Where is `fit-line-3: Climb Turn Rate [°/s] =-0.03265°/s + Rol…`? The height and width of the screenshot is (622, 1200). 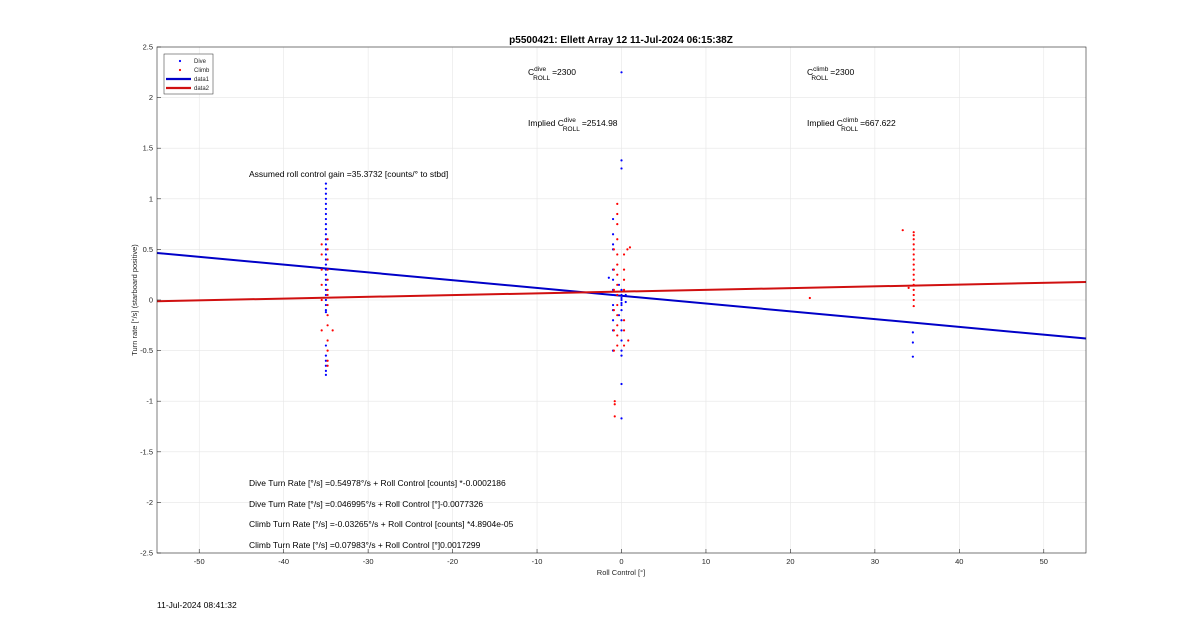 fit-line-3: Climb Turn Rate [°/s] =-0.03265°/s + Rol… is located at coordinates (381, 524).